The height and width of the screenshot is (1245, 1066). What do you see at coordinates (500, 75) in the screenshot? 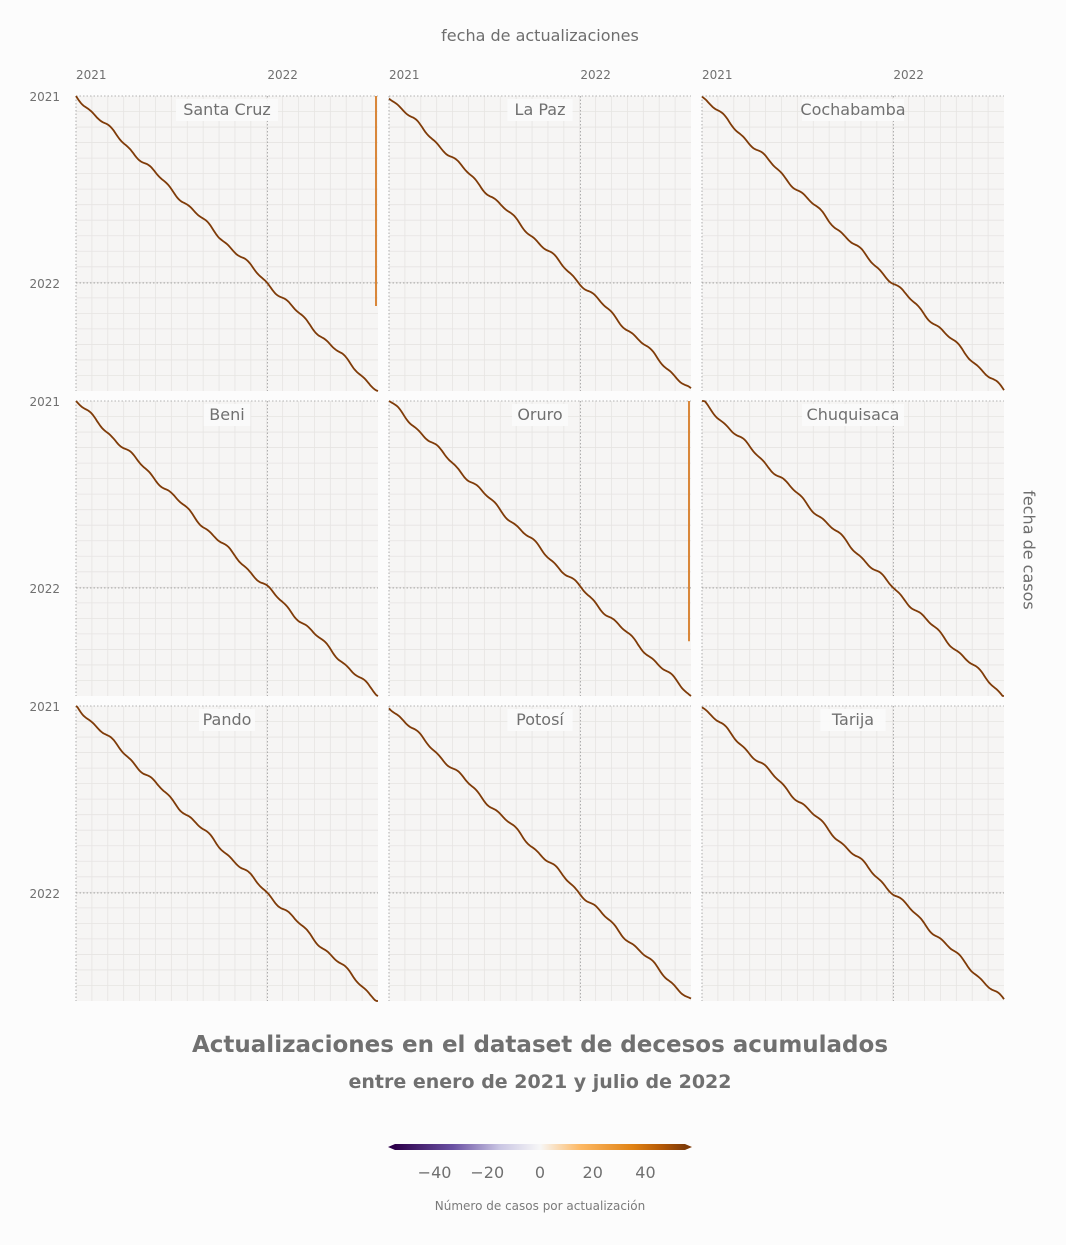
I see `x-ticks-layer: 2021 2022 2021 2022 2021 2022` at bounding box center [500, 75].